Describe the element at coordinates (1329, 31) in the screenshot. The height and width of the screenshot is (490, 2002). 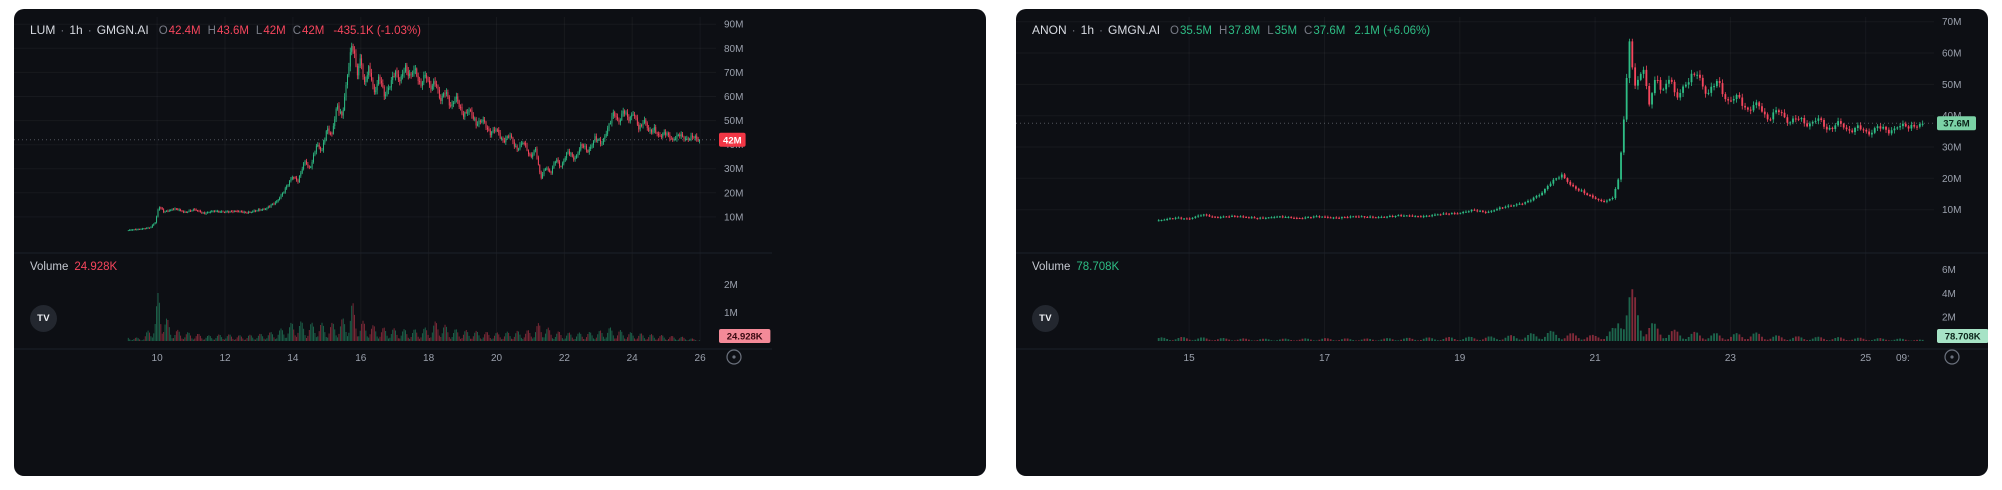
I see `close-value: 37.6M` at that location.